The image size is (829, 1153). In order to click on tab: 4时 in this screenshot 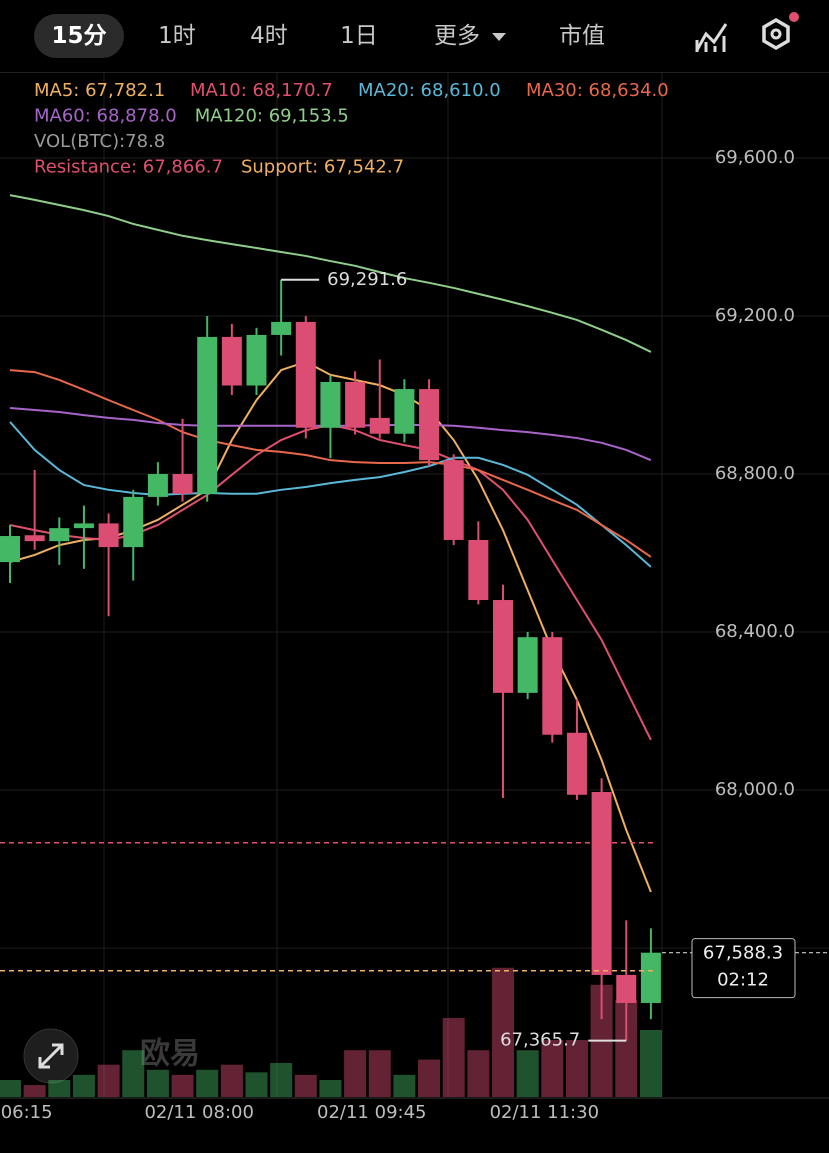, I will do `click(269, 36)`.